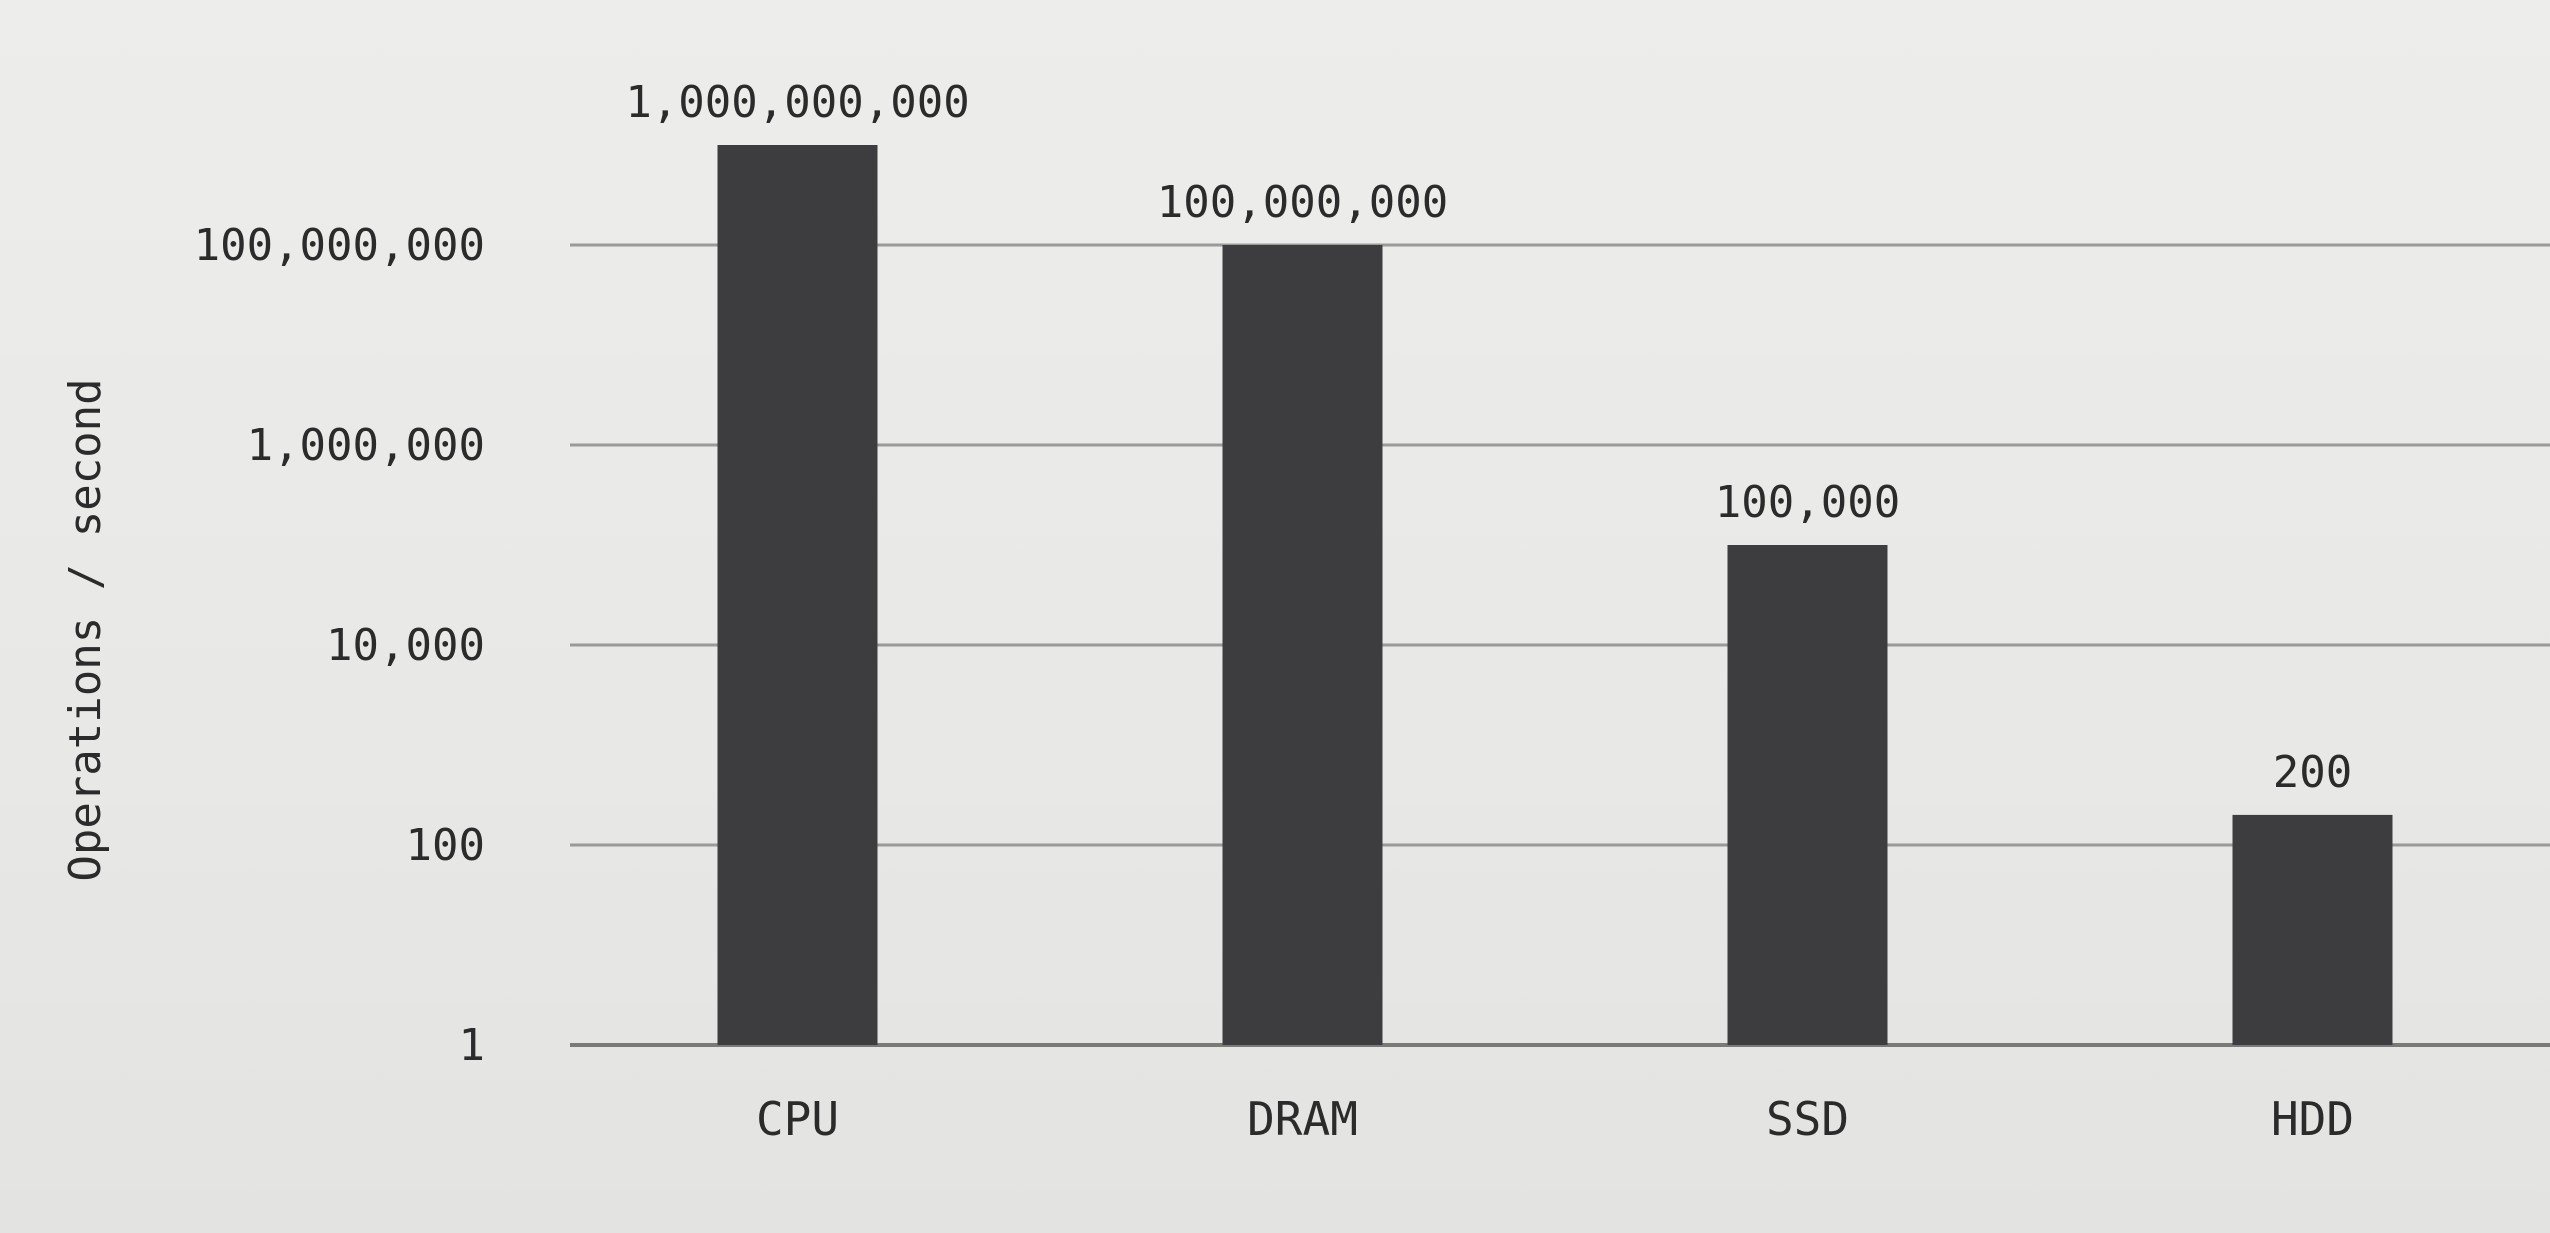  What do you see at coordinates (797, 1119) in the screenshot?
I see `x-category-label: CPU` at bounding box center [797, 1119].